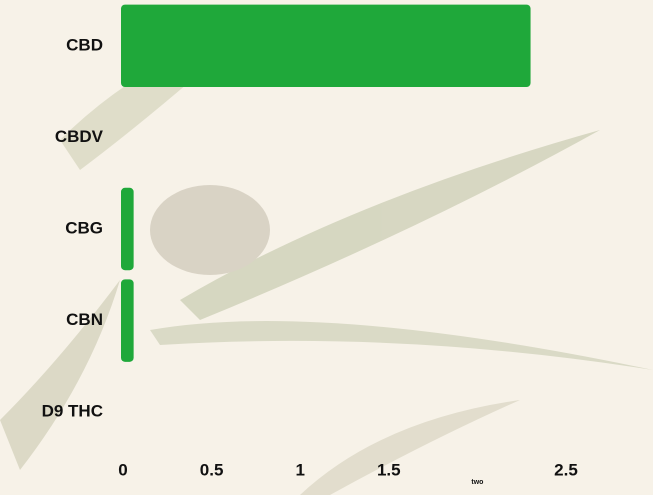 The width and height of the screenshot is (653, 495). Describe the element at coordinates (212, 469) in the screenshot. I see `x-tick-label: 0.5` at that location.